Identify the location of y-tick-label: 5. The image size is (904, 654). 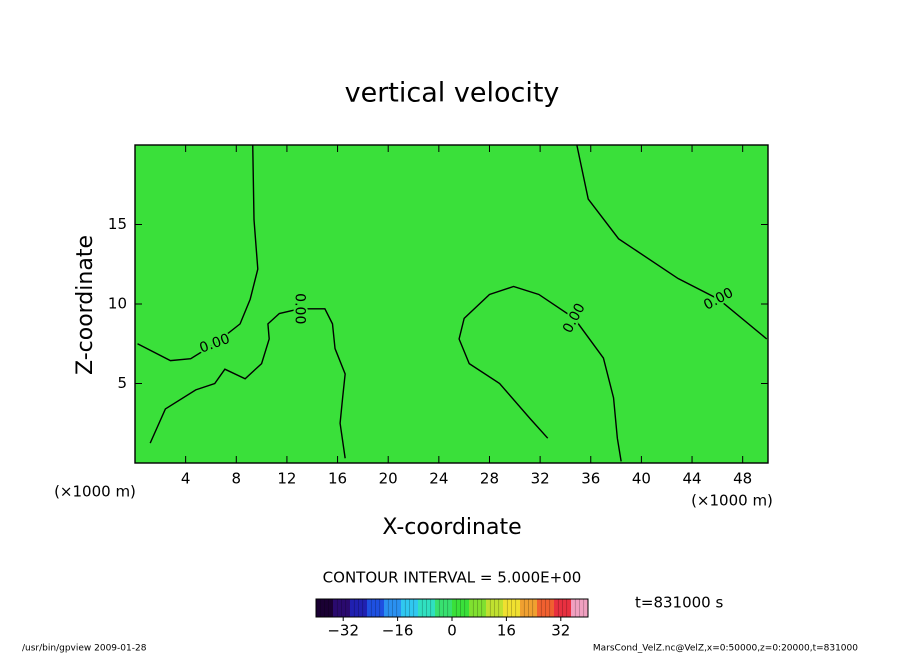
(122, 383).